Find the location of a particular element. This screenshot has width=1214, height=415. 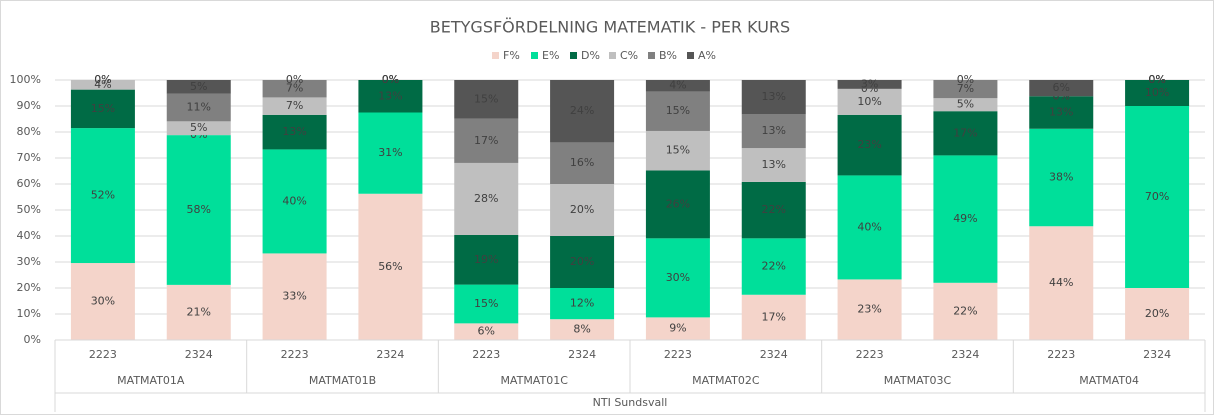

y-tick-label: 40% is located at coordinates (29, 235).